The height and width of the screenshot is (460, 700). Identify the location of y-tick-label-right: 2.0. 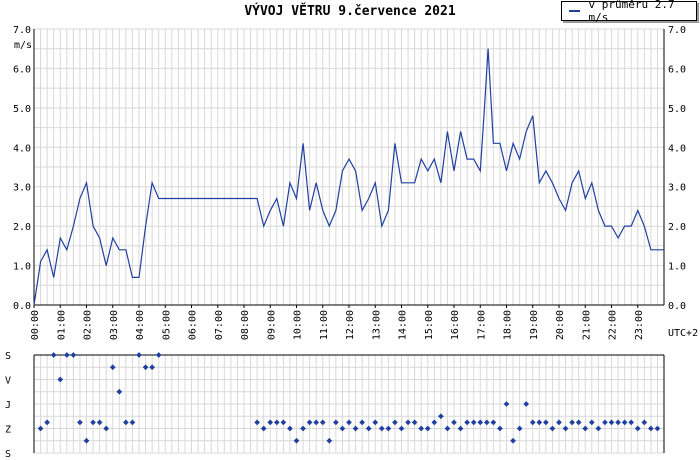
(677, 227).